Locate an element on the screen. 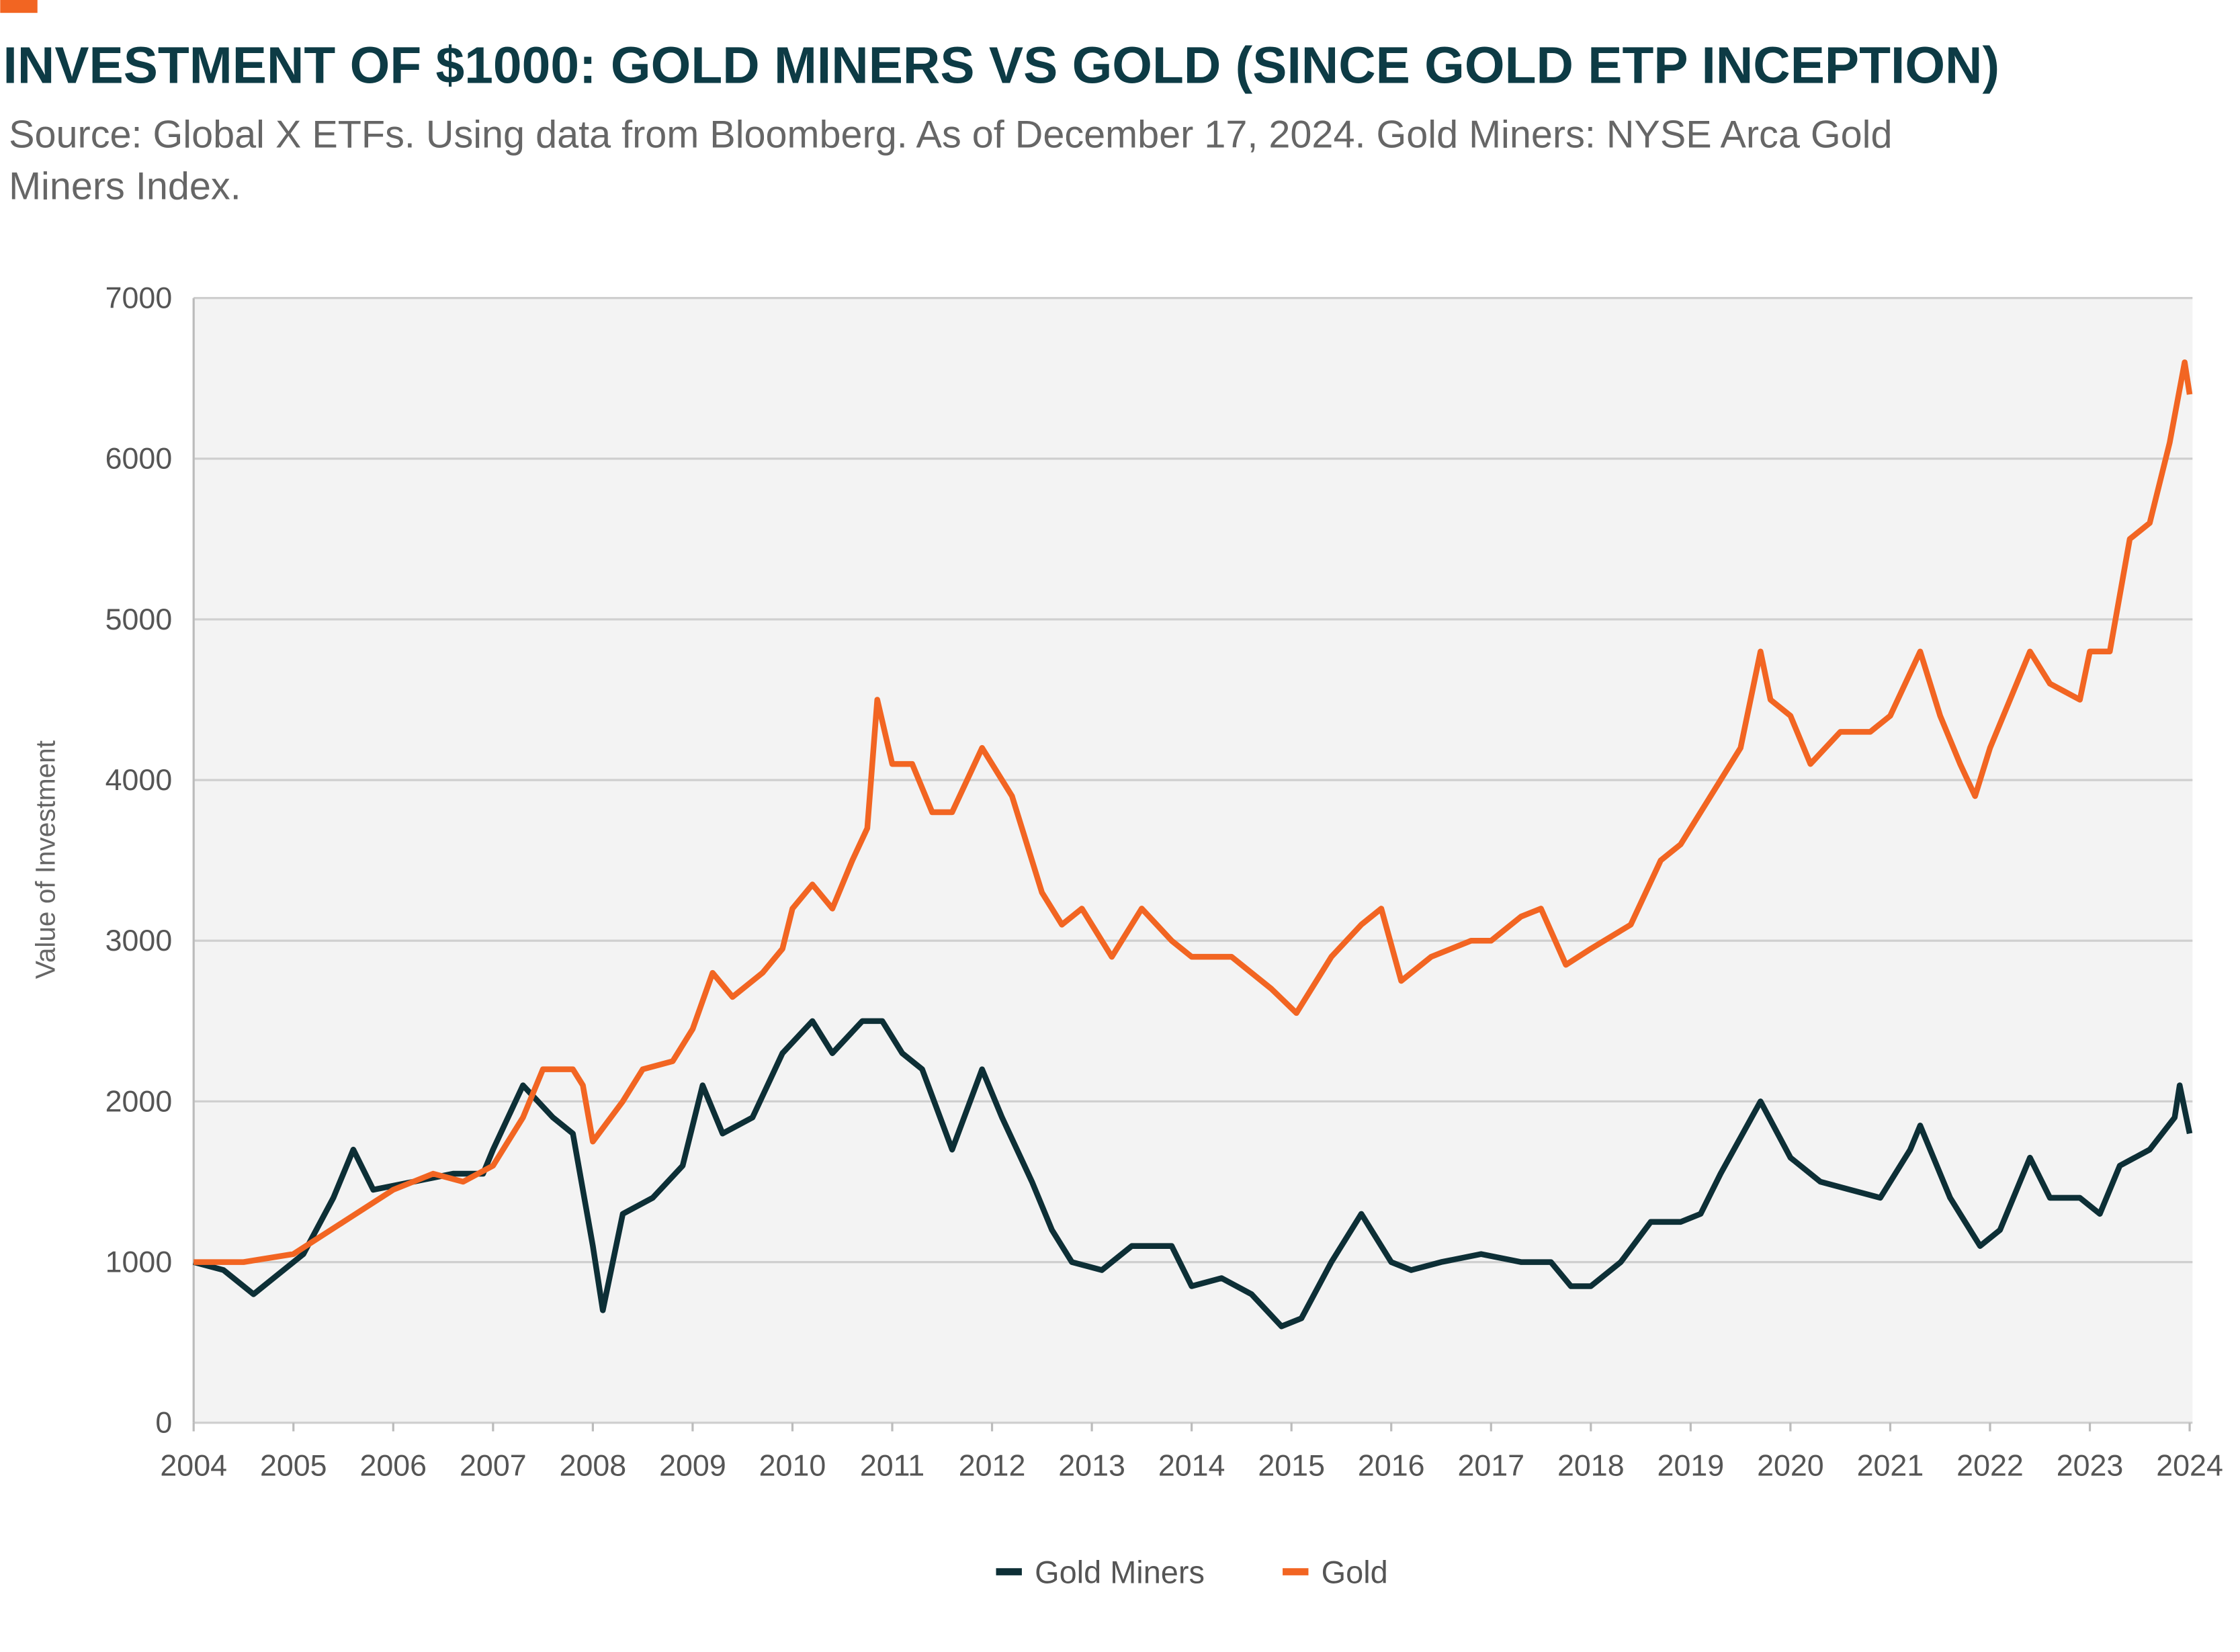 The image size is (2240, 1652). x-tick-label: 2013 is located at coordinates (1091, 1466).